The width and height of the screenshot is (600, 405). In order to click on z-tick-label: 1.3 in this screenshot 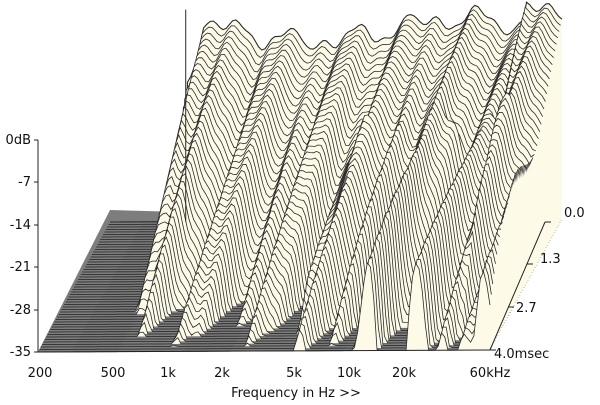, I will do `click(550, 259)`.